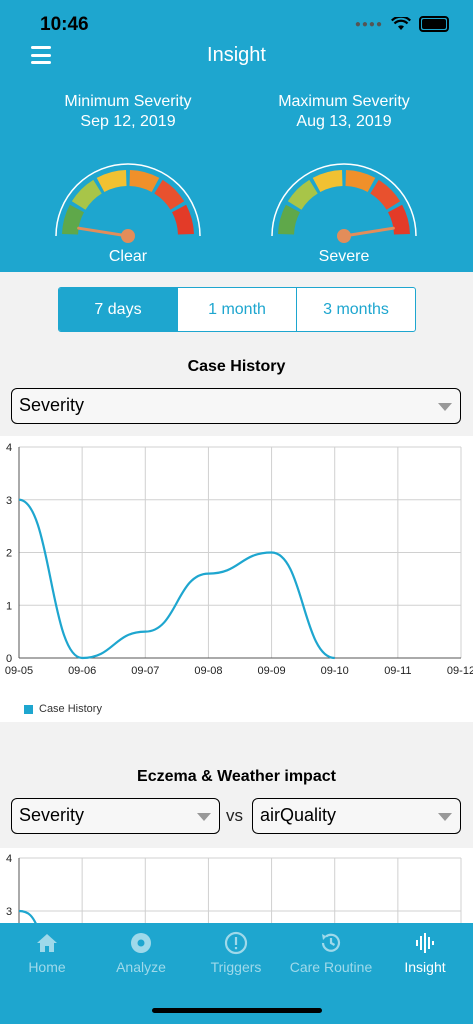  I want to click on vs-label: vs, so click(234, 815).